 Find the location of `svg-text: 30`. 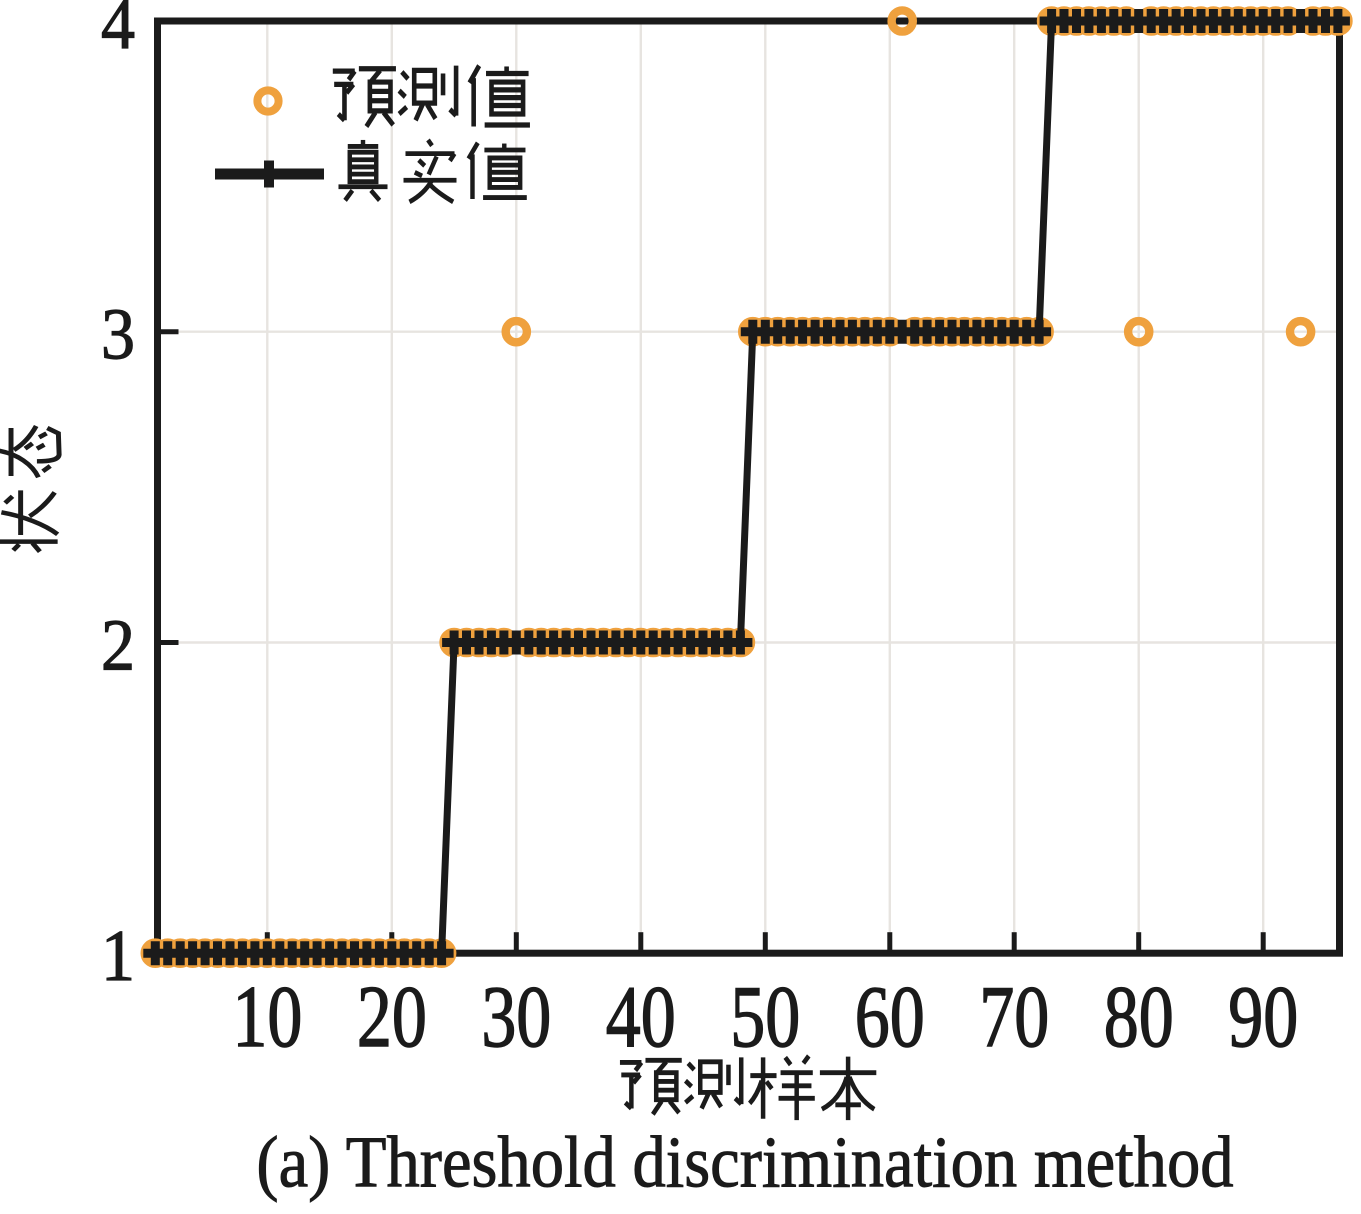

svg-text: 30 is located at coordinates (516, 1016).